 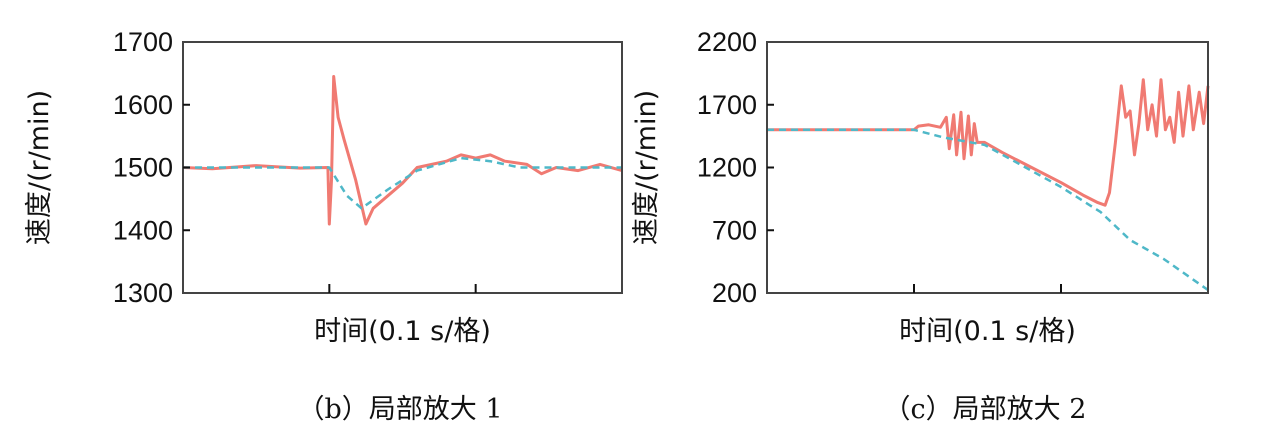 I want to click on y-tick-label: 1200, so click(x=727, y=168).